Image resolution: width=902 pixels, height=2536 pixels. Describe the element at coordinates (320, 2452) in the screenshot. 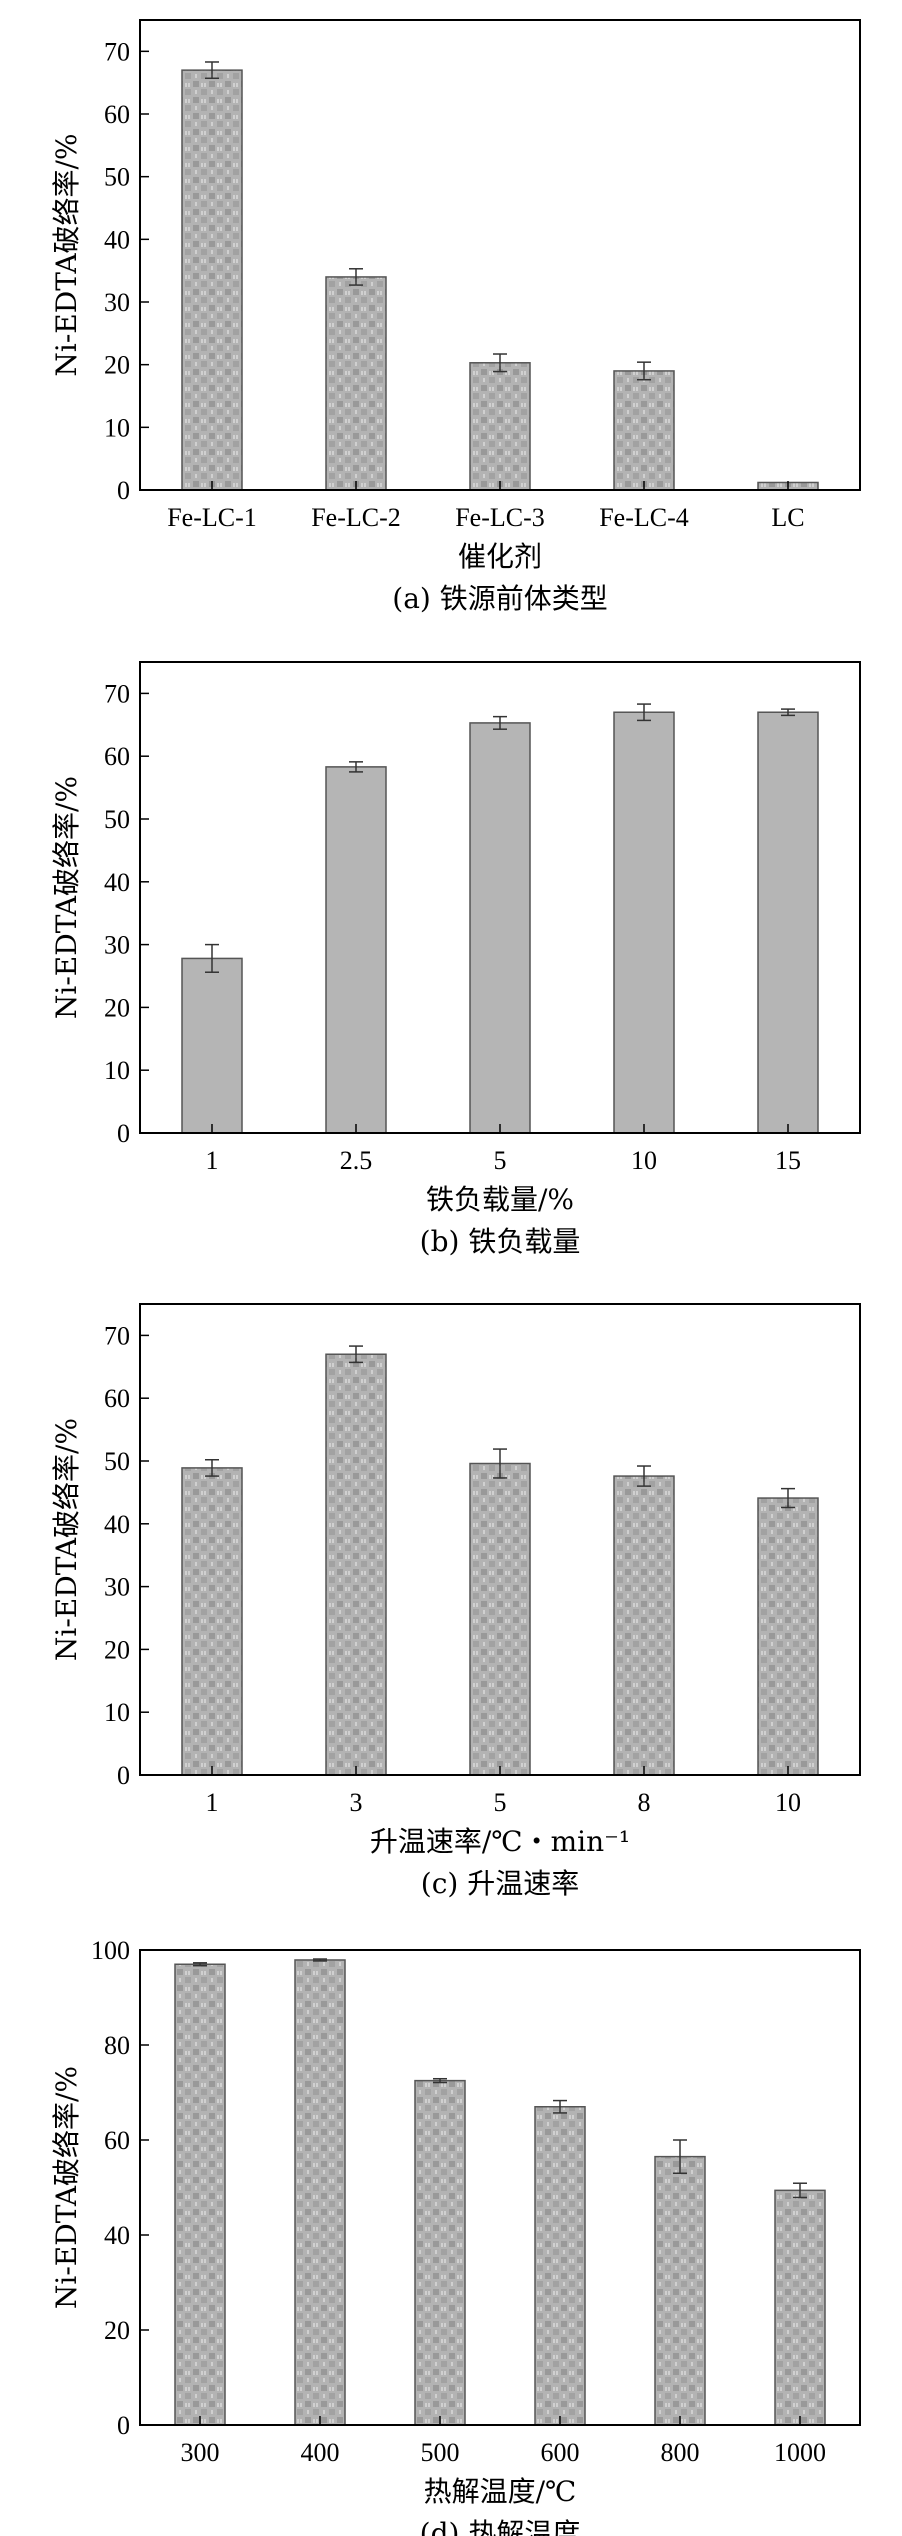

I see `x-tick-label: 400` at that location.